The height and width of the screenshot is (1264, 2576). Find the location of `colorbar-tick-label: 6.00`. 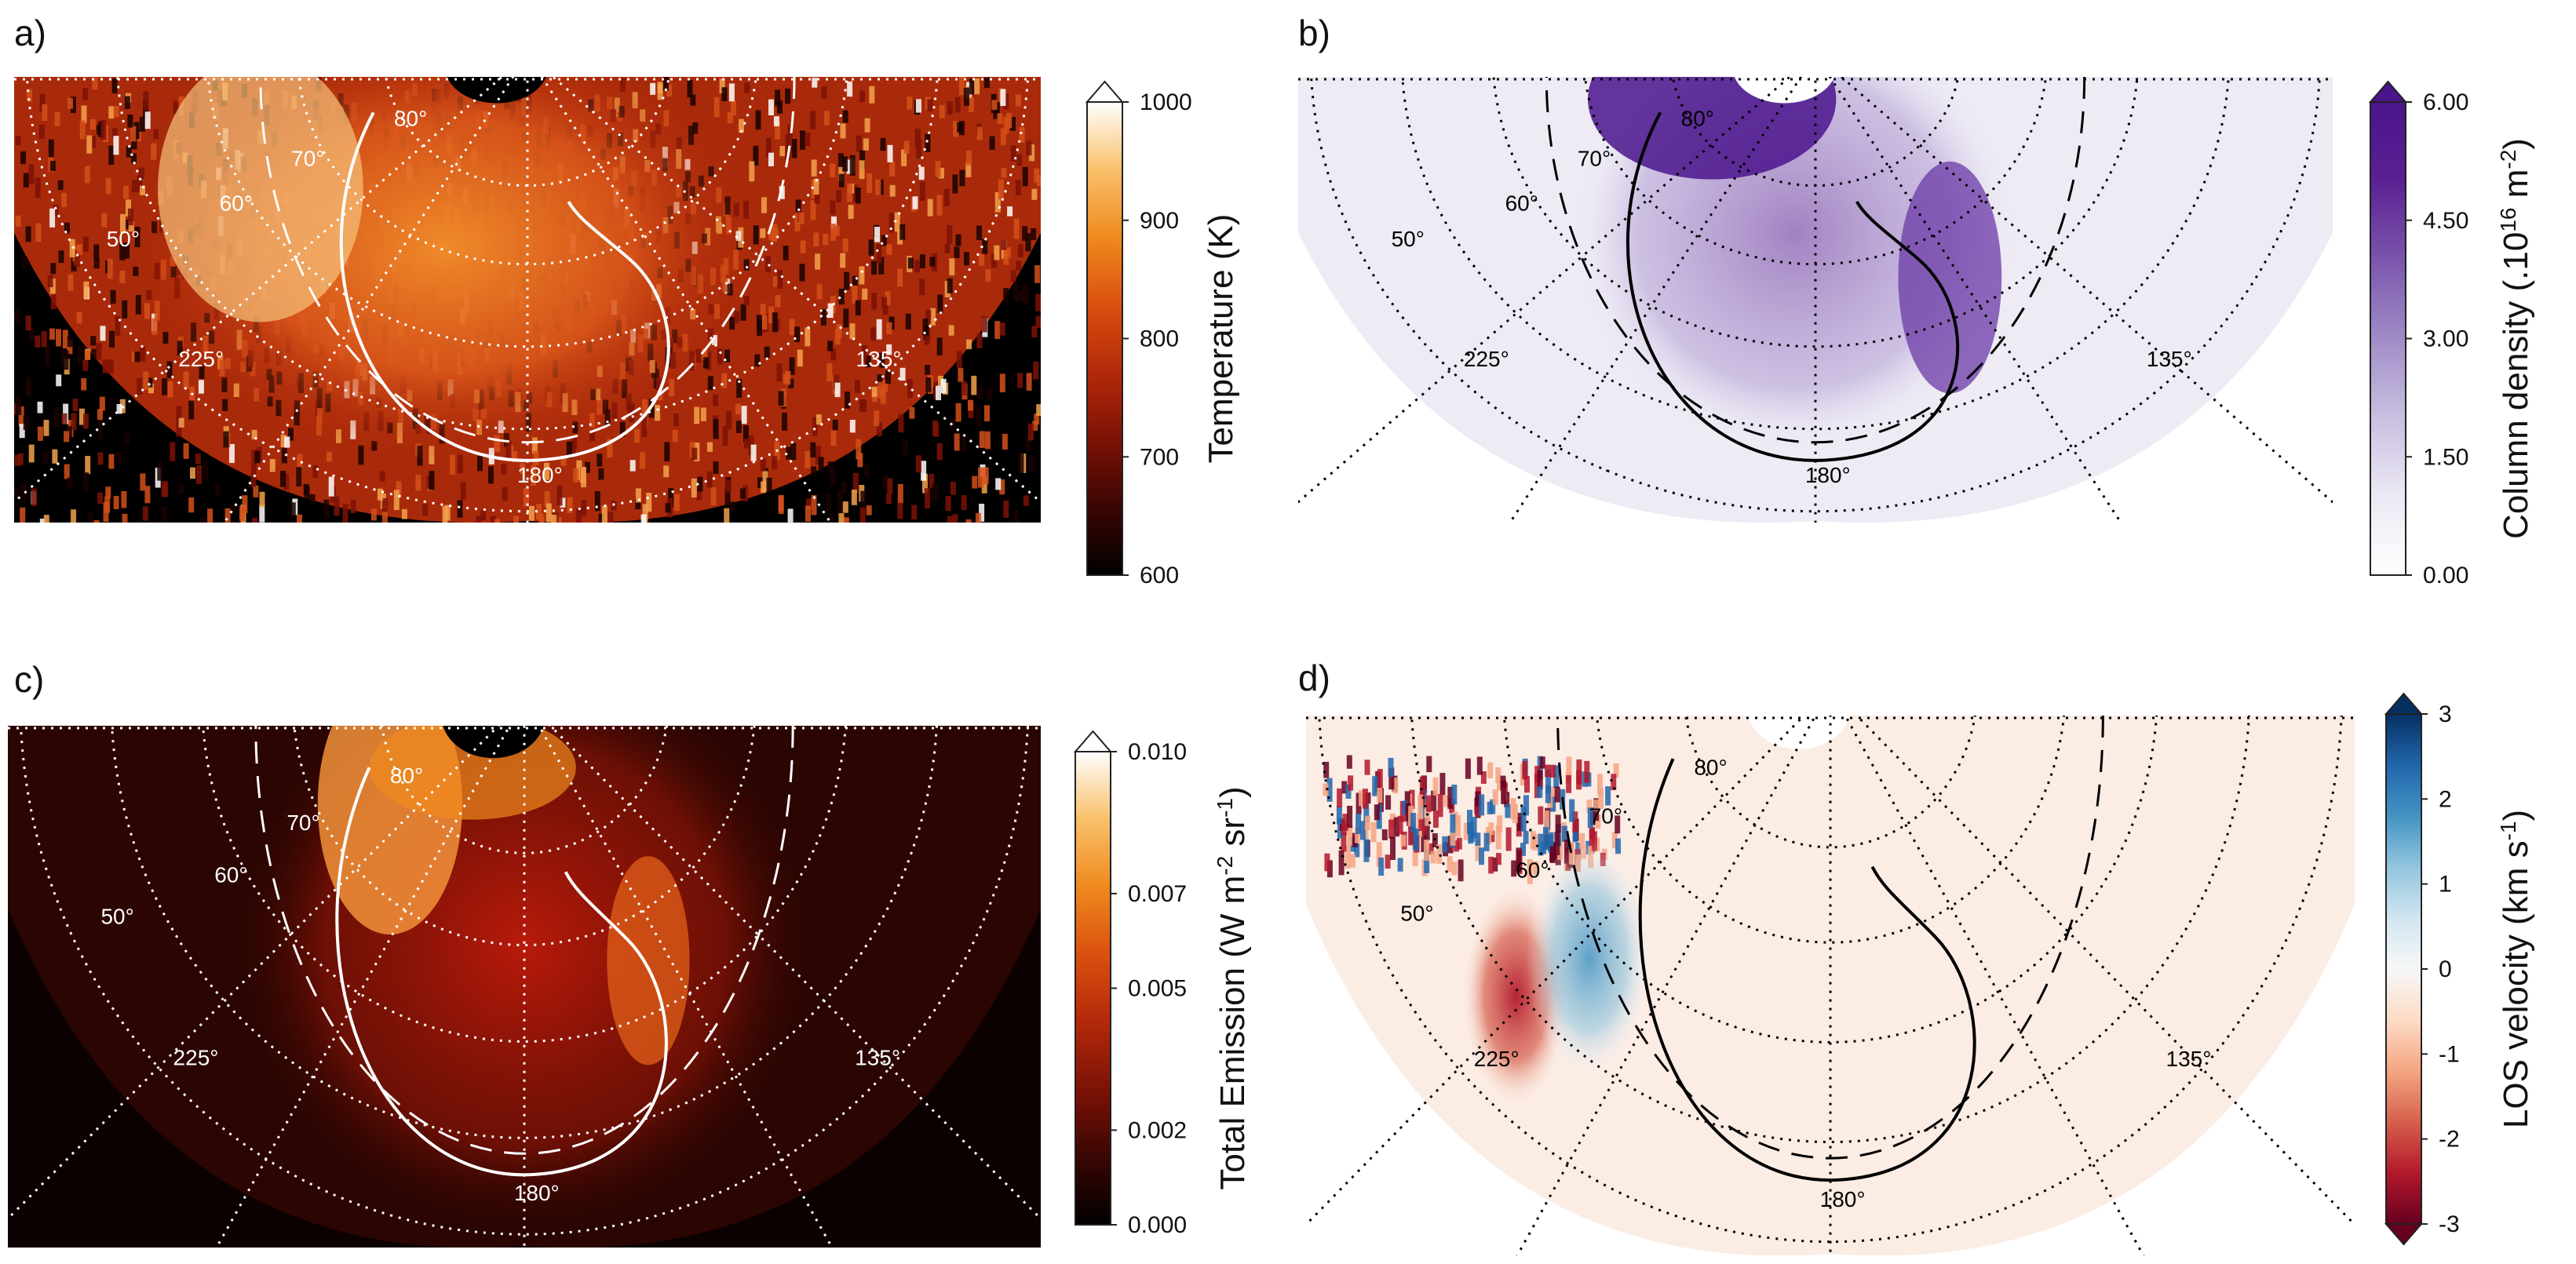

colorbar-tick-label: 6.00 is located at coordinates (2445, 102).